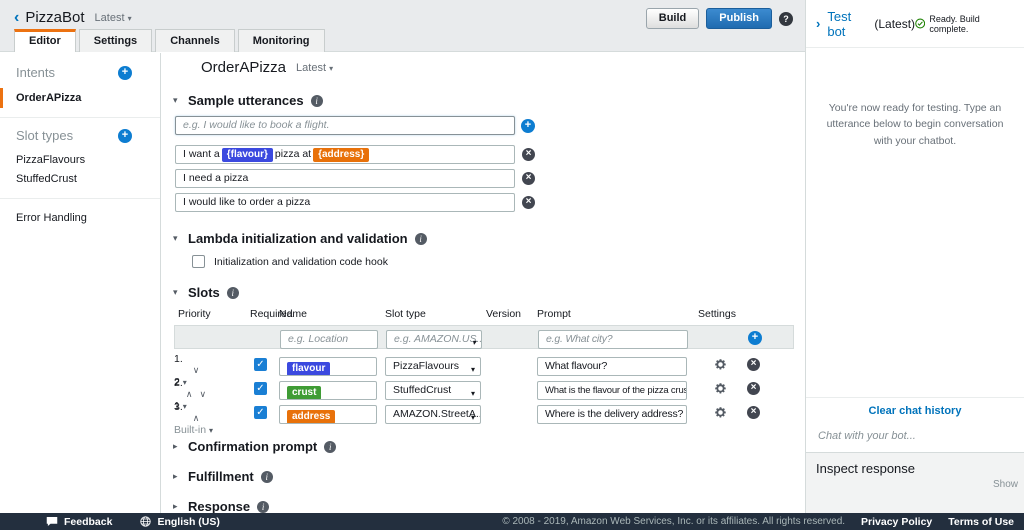 This screenshot has height=530, width=1024. I want to click on sidebar-item-pizzaflavours: PizzaFlavours, so click(51, 160).